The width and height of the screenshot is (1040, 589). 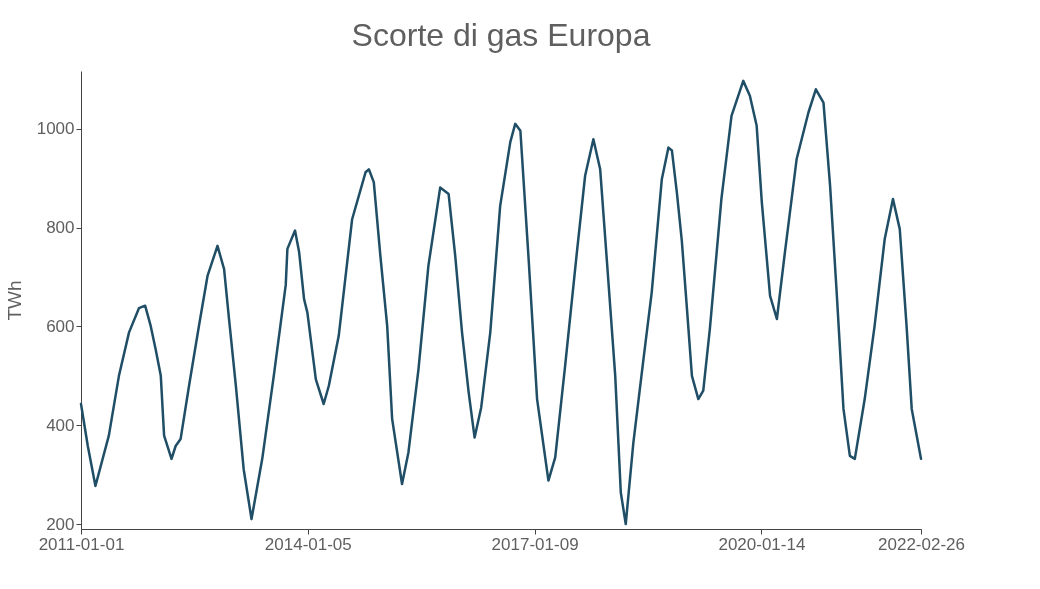 I want to click on x-tick-label: 2020-01-14, so click(x=762, y=544).